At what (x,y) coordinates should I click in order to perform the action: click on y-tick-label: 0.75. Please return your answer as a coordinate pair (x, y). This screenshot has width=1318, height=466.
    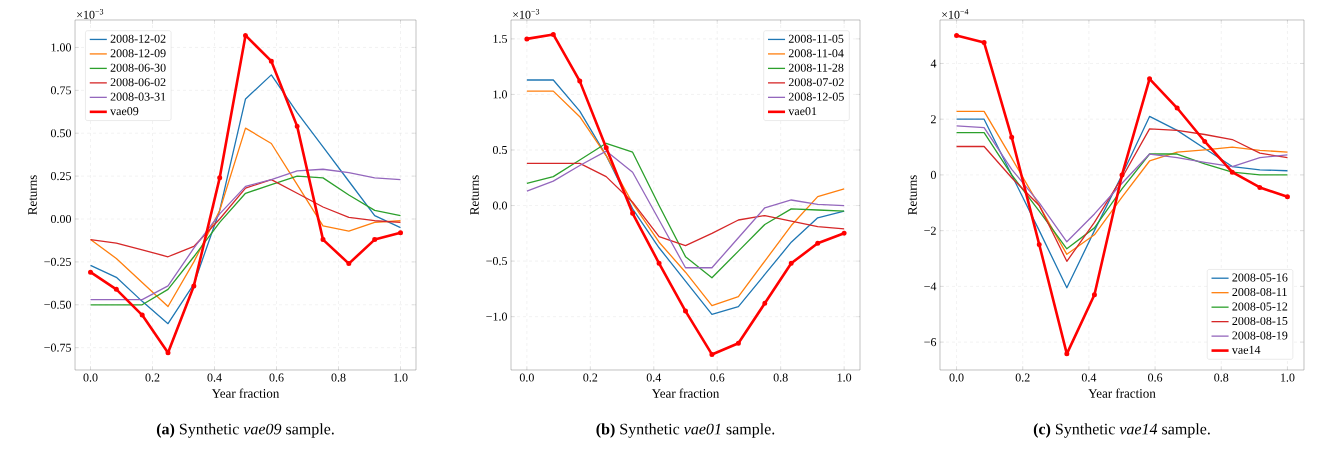
    Looking at the image, I should click on (61, 90).